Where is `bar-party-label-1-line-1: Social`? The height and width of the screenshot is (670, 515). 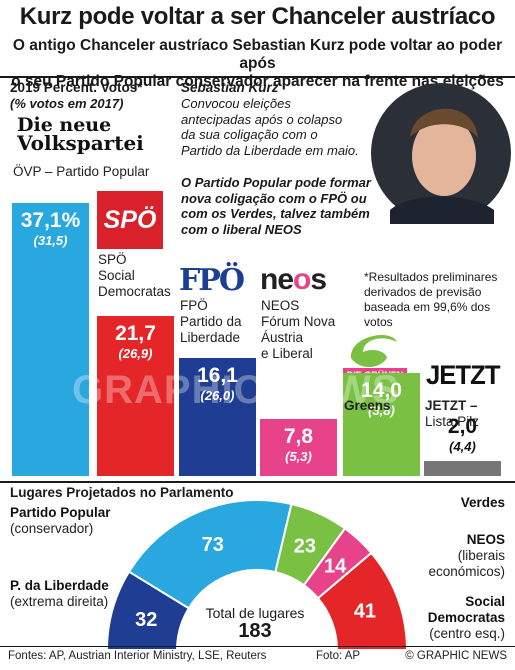
bar-party-label-1-line-1: Social is located at coordinates (116, 275).